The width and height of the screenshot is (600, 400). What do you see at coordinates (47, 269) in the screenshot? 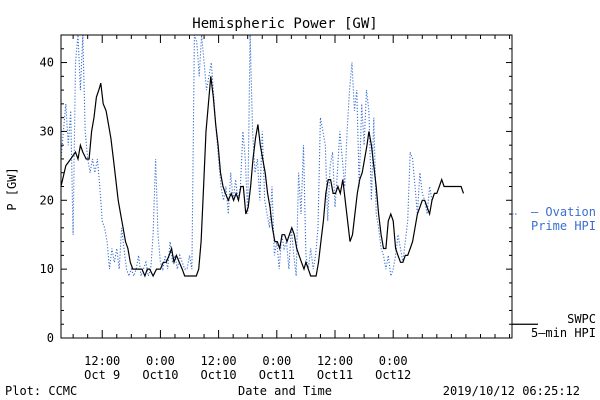
I see `y-tick-label: 10` at bounding box center [47, 269].